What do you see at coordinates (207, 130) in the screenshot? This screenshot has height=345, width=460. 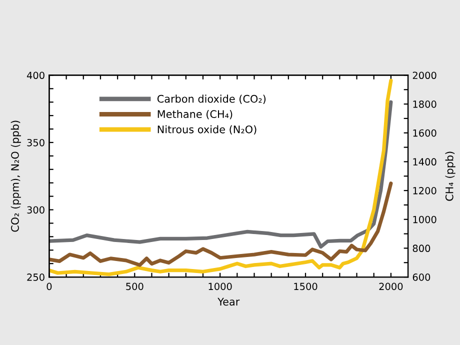 I see `legend-label: Nitrous oxide (N₂O)` at bounding box center [207, 130].